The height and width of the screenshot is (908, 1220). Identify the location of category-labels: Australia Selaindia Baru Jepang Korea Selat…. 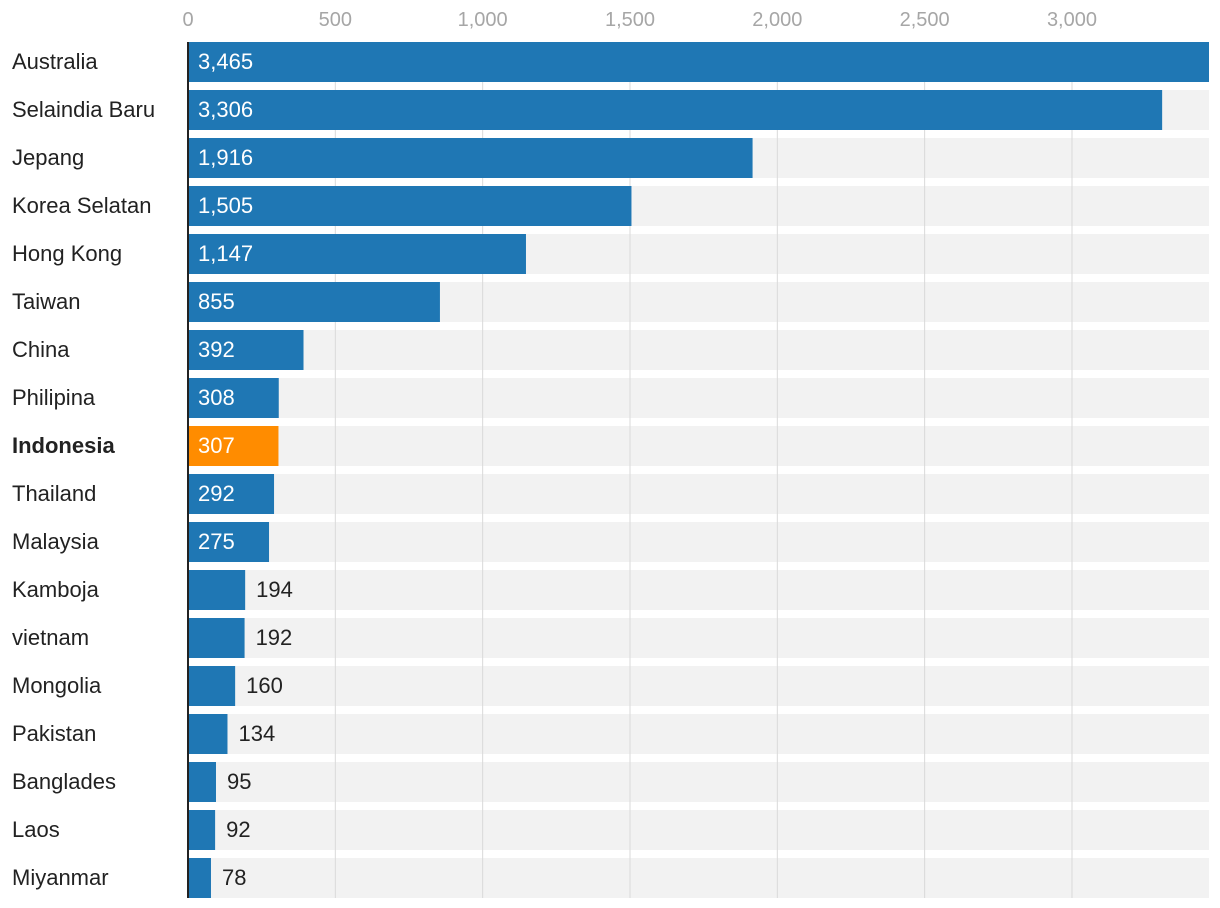
(83, 469).